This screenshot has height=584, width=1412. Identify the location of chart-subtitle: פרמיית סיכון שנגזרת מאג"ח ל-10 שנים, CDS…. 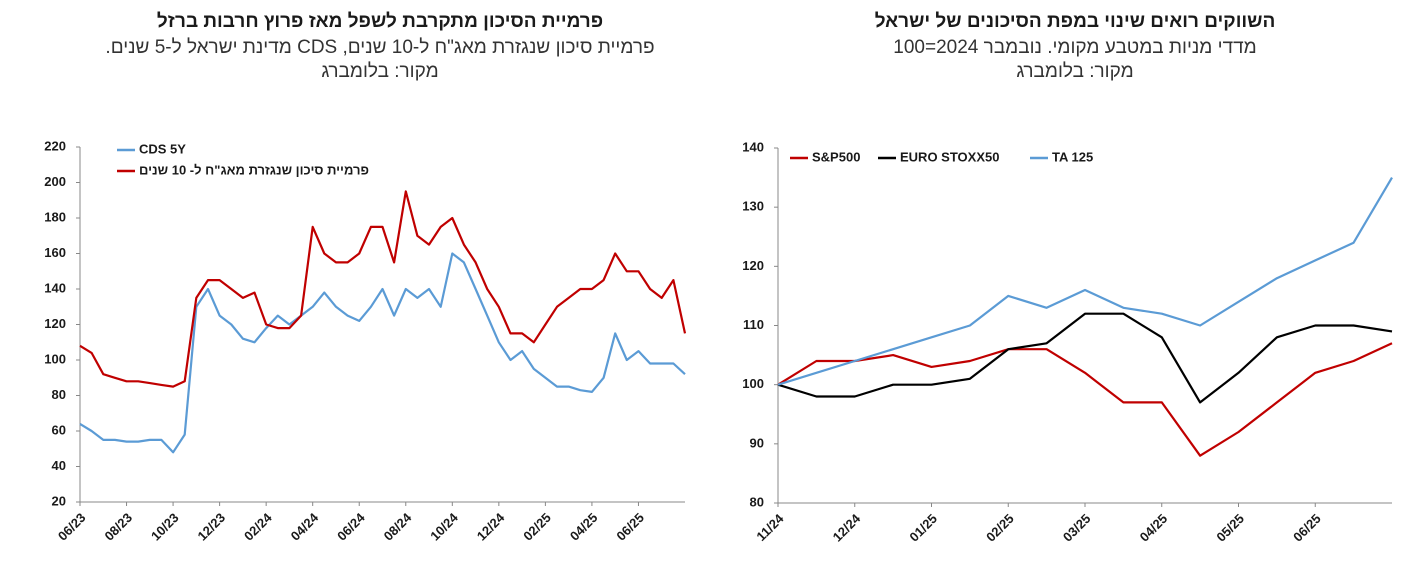
(379, 47).